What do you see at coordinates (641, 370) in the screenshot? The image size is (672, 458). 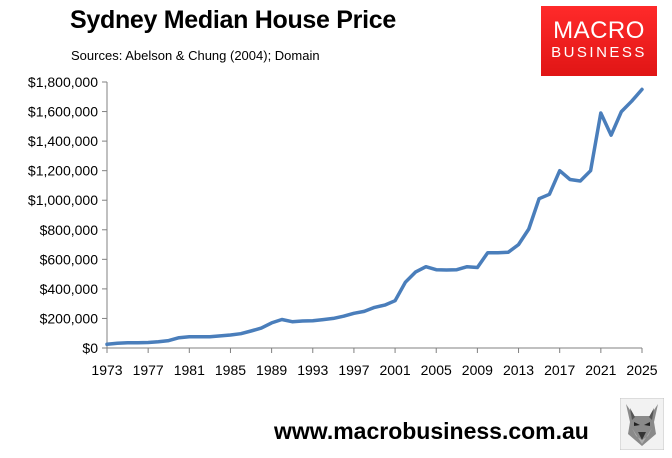 I see `x-tick-label: 2025` at bounding box center [641, 370].